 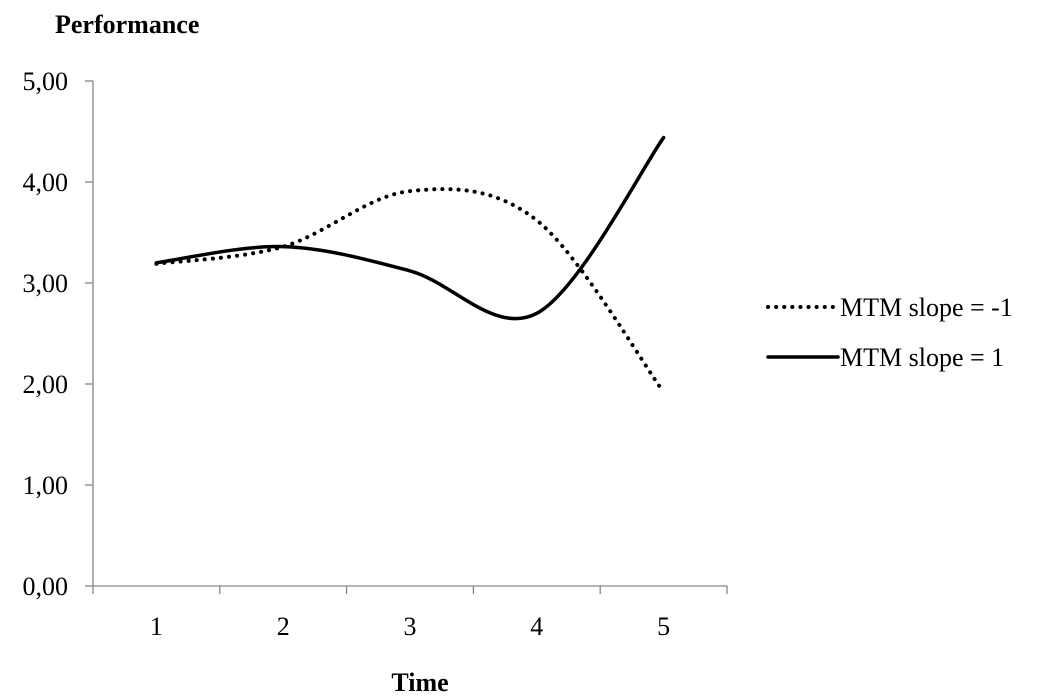 I want to click on x-tick-label: 2, so click(x=283, y=626).